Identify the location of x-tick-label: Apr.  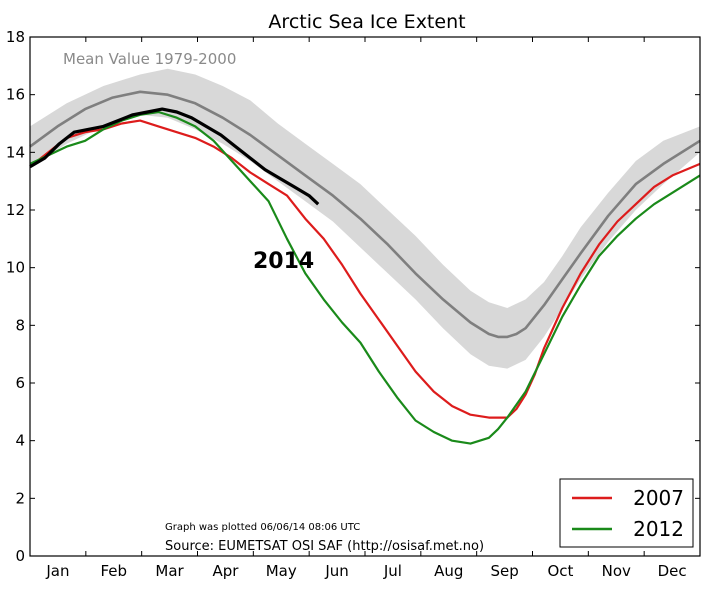
(225, 571).